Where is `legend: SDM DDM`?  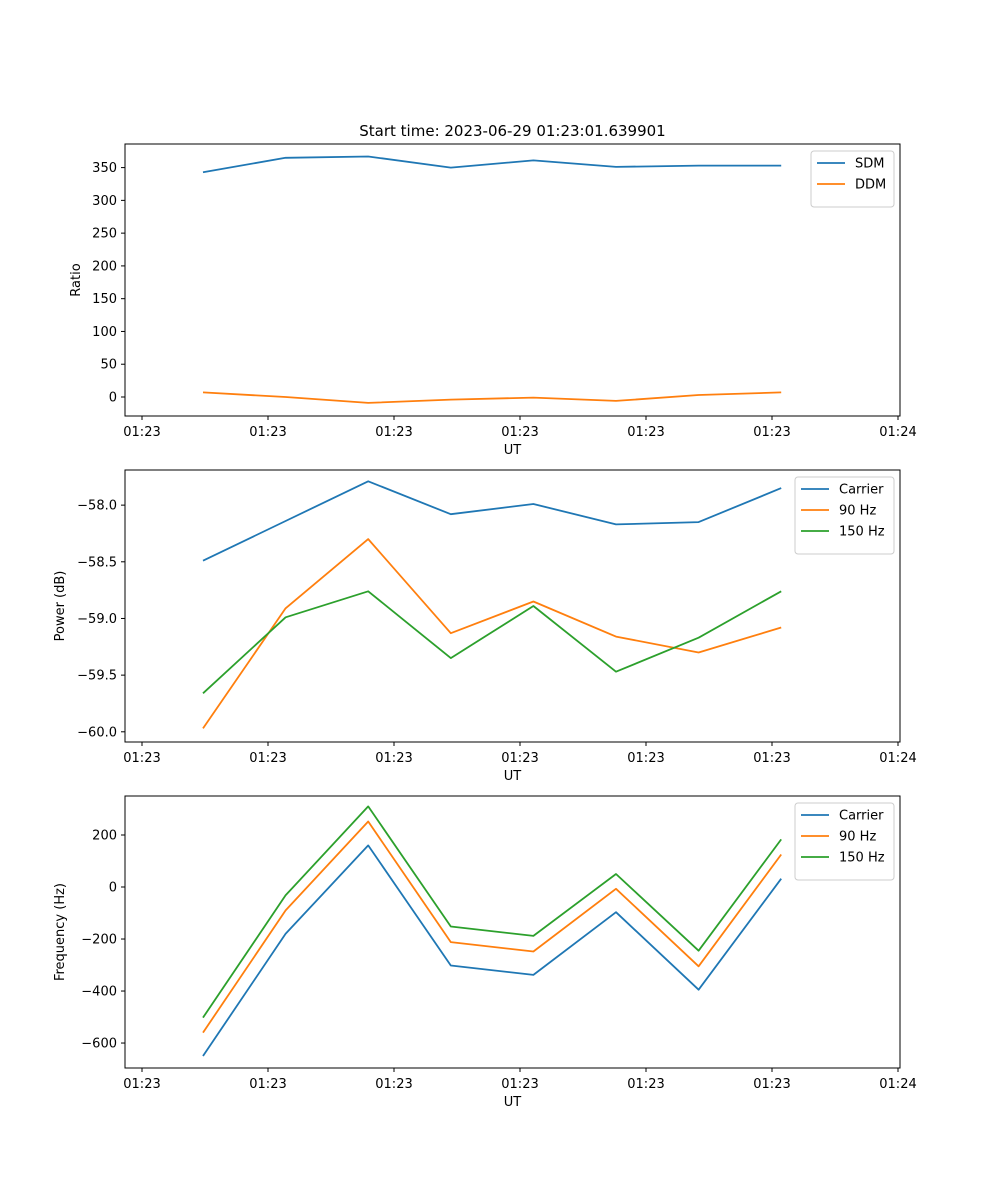 legend: SDM DDM is located at coordinates (852, 179).